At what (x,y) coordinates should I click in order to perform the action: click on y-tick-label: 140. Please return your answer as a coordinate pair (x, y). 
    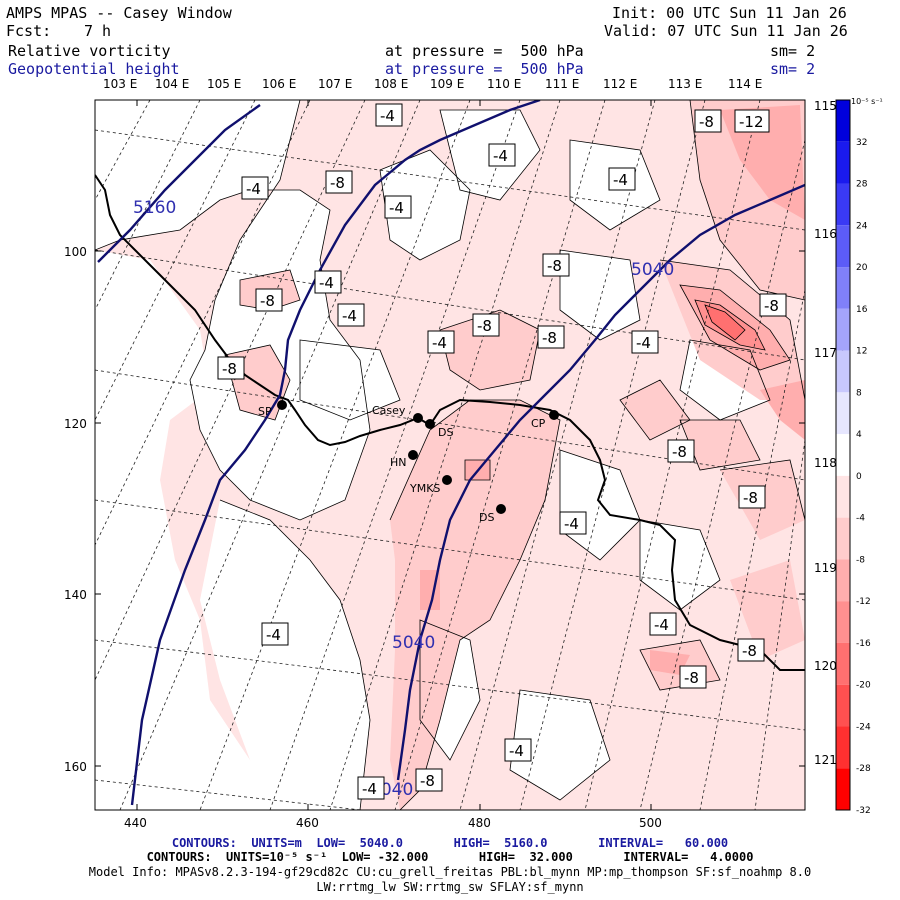
    Looking at the image, I should click on (75, 595).